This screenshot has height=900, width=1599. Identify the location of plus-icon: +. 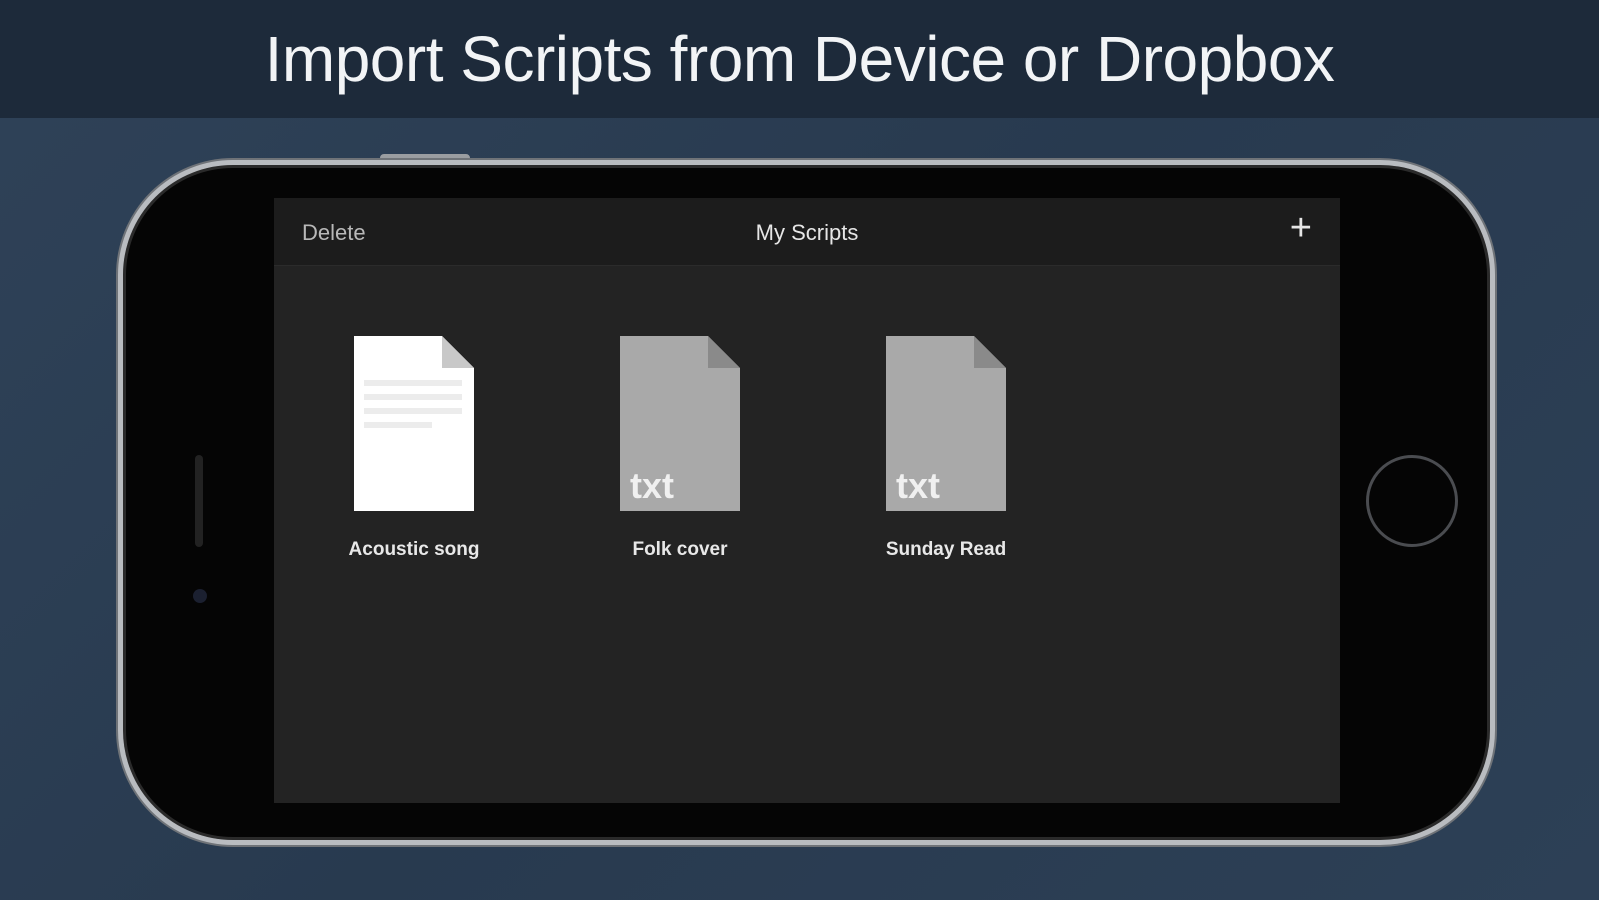
(1300, 228).